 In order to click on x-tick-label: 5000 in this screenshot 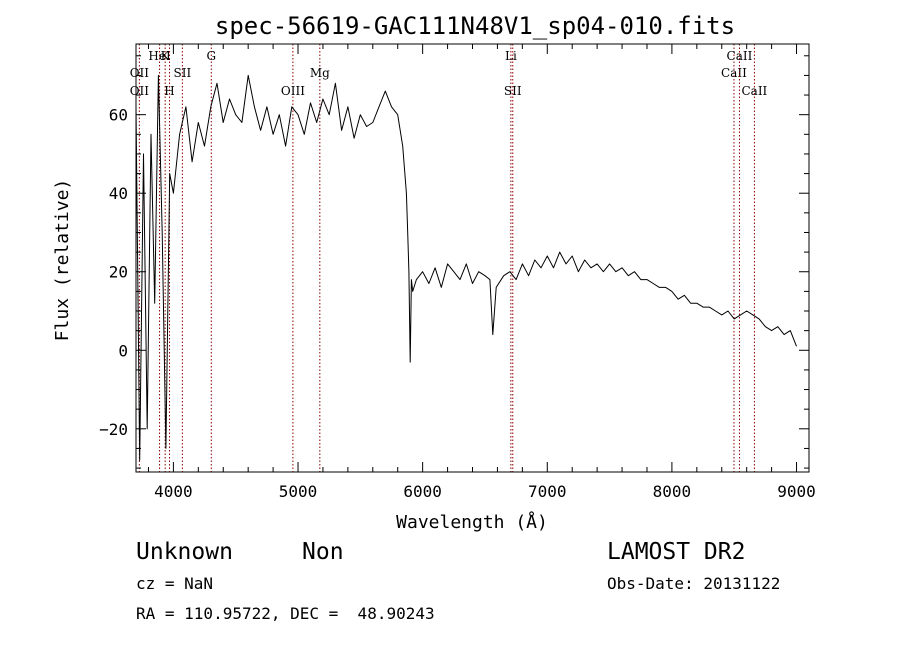, I will do `click(298, 491)`.